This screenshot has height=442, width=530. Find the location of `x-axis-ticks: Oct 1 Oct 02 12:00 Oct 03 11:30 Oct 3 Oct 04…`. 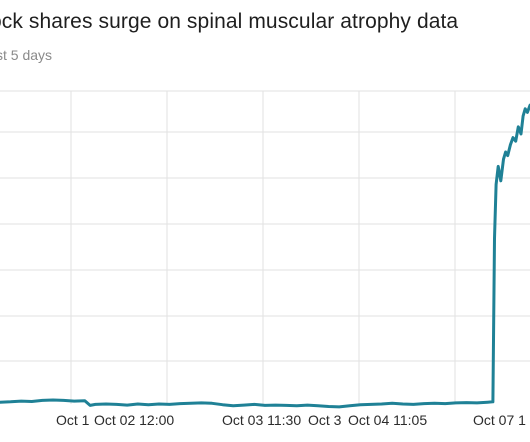

x-axis-ticks: Oct 1 Oct 02 12:00 Oct 03 11:30 Oct 3 Oct 04… is located at coordinates (291, 420).